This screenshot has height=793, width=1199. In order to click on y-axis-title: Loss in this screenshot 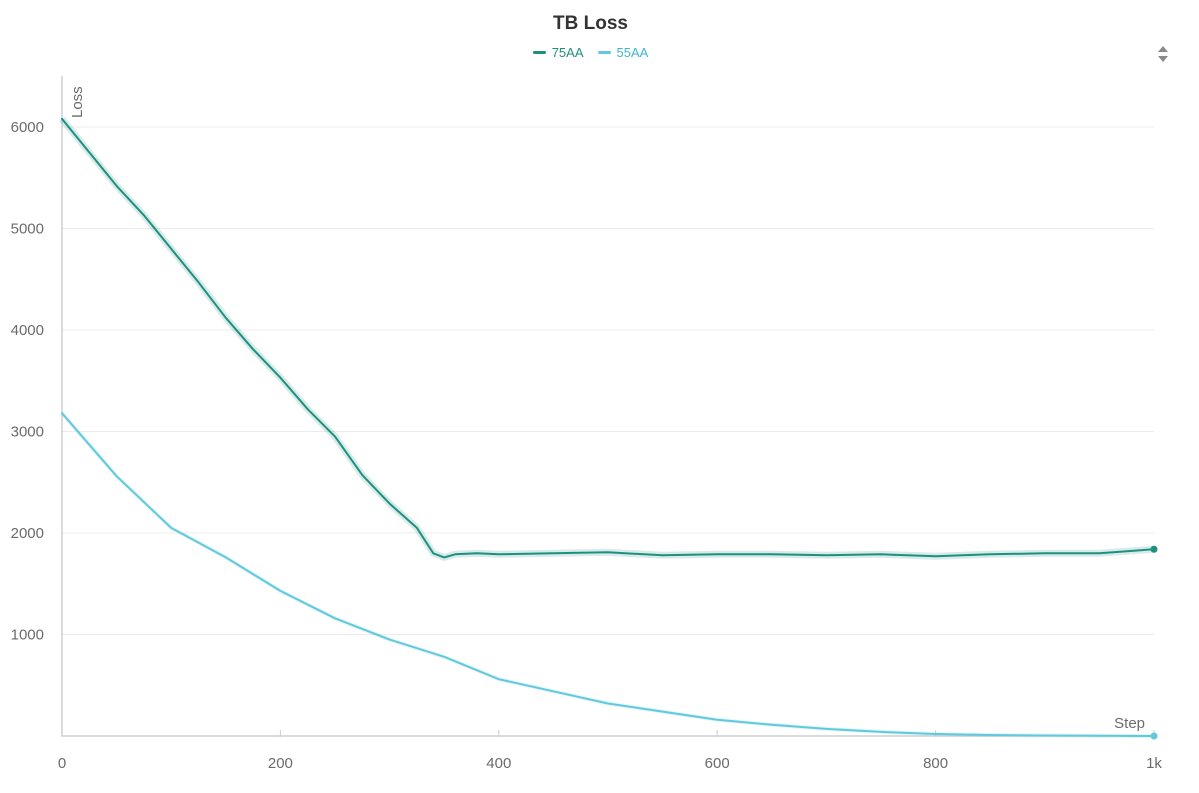, I will do `click(77, 102)`.